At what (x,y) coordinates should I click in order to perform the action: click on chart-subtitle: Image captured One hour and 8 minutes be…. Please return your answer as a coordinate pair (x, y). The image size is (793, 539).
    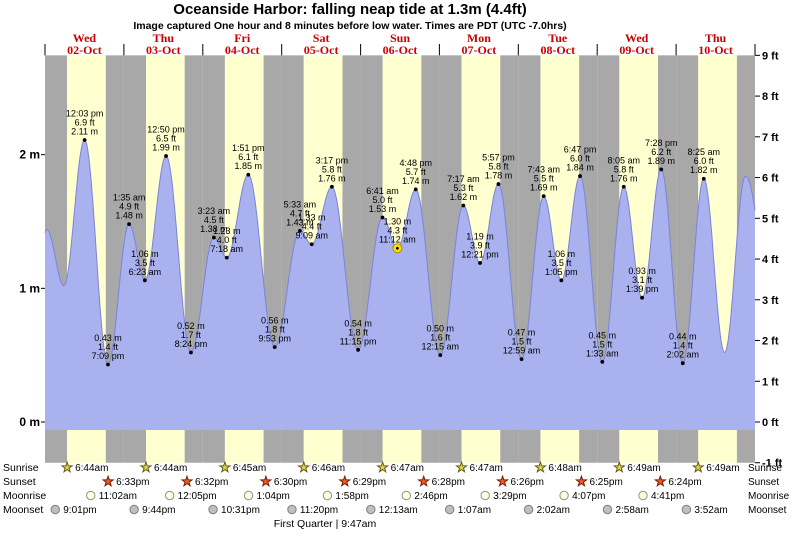
    Looking at the image, I should click on (350, 26).